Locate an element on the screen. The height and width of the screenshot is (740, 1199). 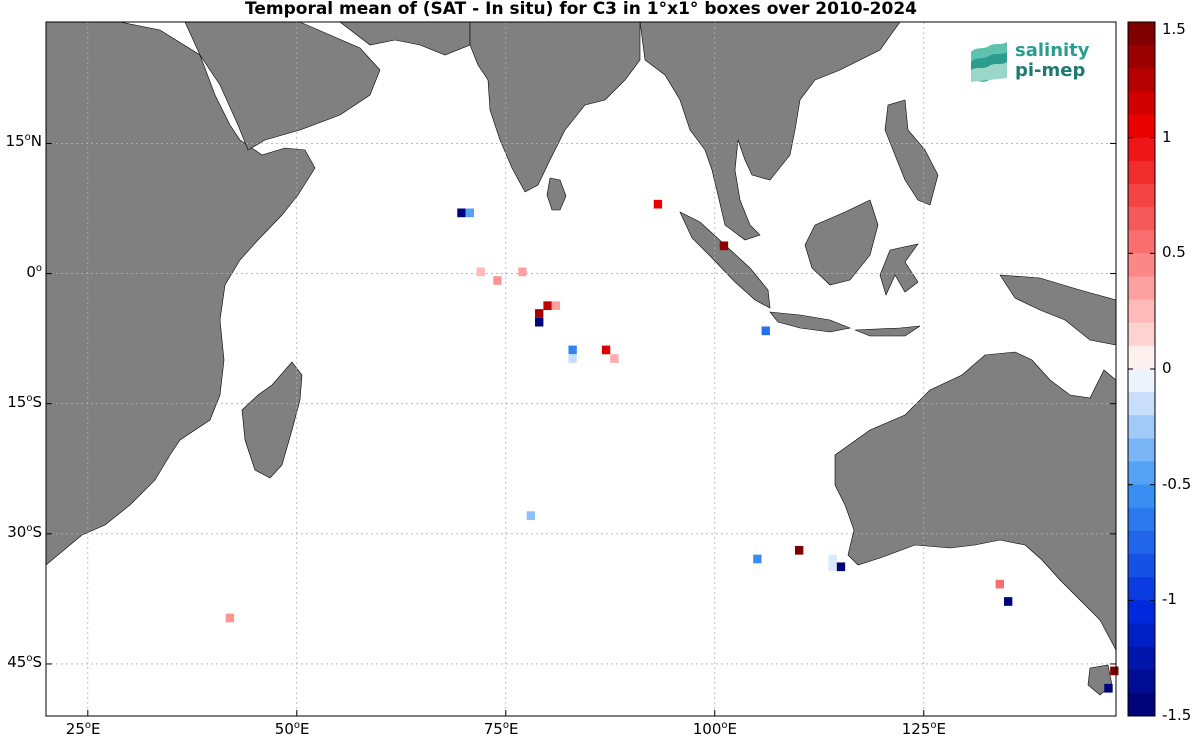
lon-tick-label: 25oE is located at coordinates (83, 729).